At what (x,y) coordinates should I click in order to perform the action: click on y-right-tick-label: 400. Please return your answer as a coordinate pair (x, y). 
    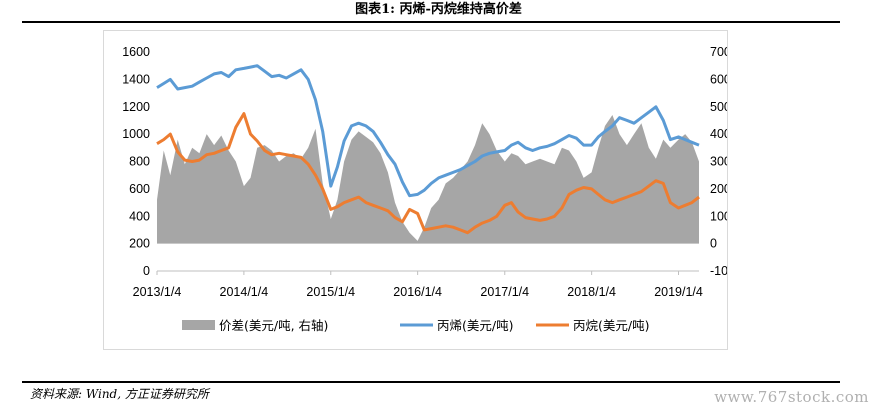
    Looking at the image, I should click on (718, 134).